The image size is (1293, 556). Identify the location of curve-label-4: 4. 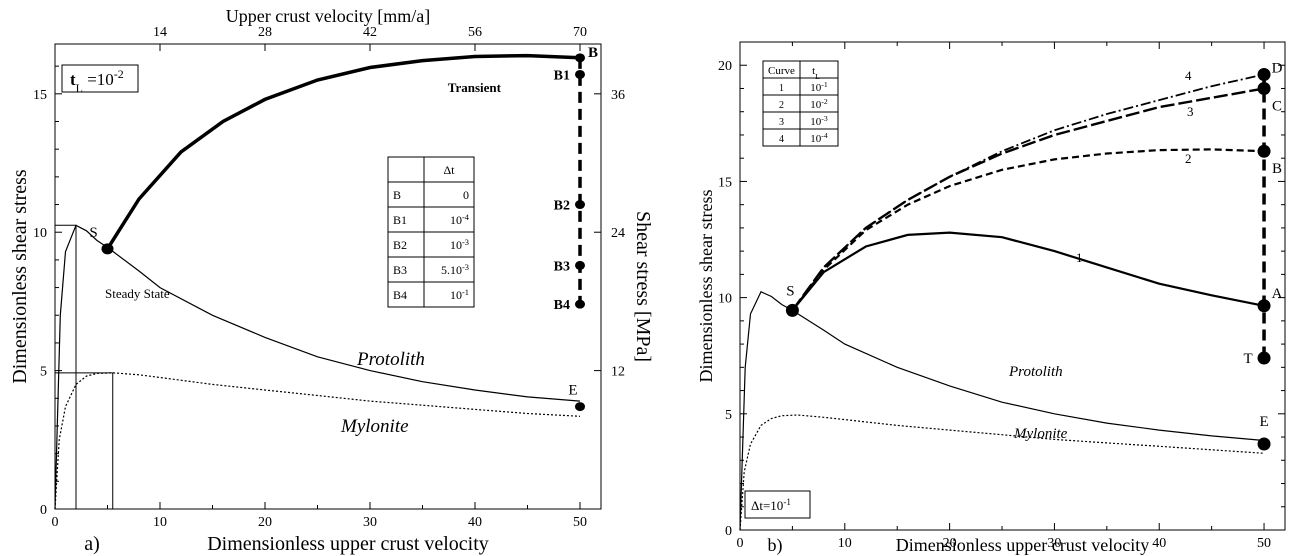
(1188, 75).